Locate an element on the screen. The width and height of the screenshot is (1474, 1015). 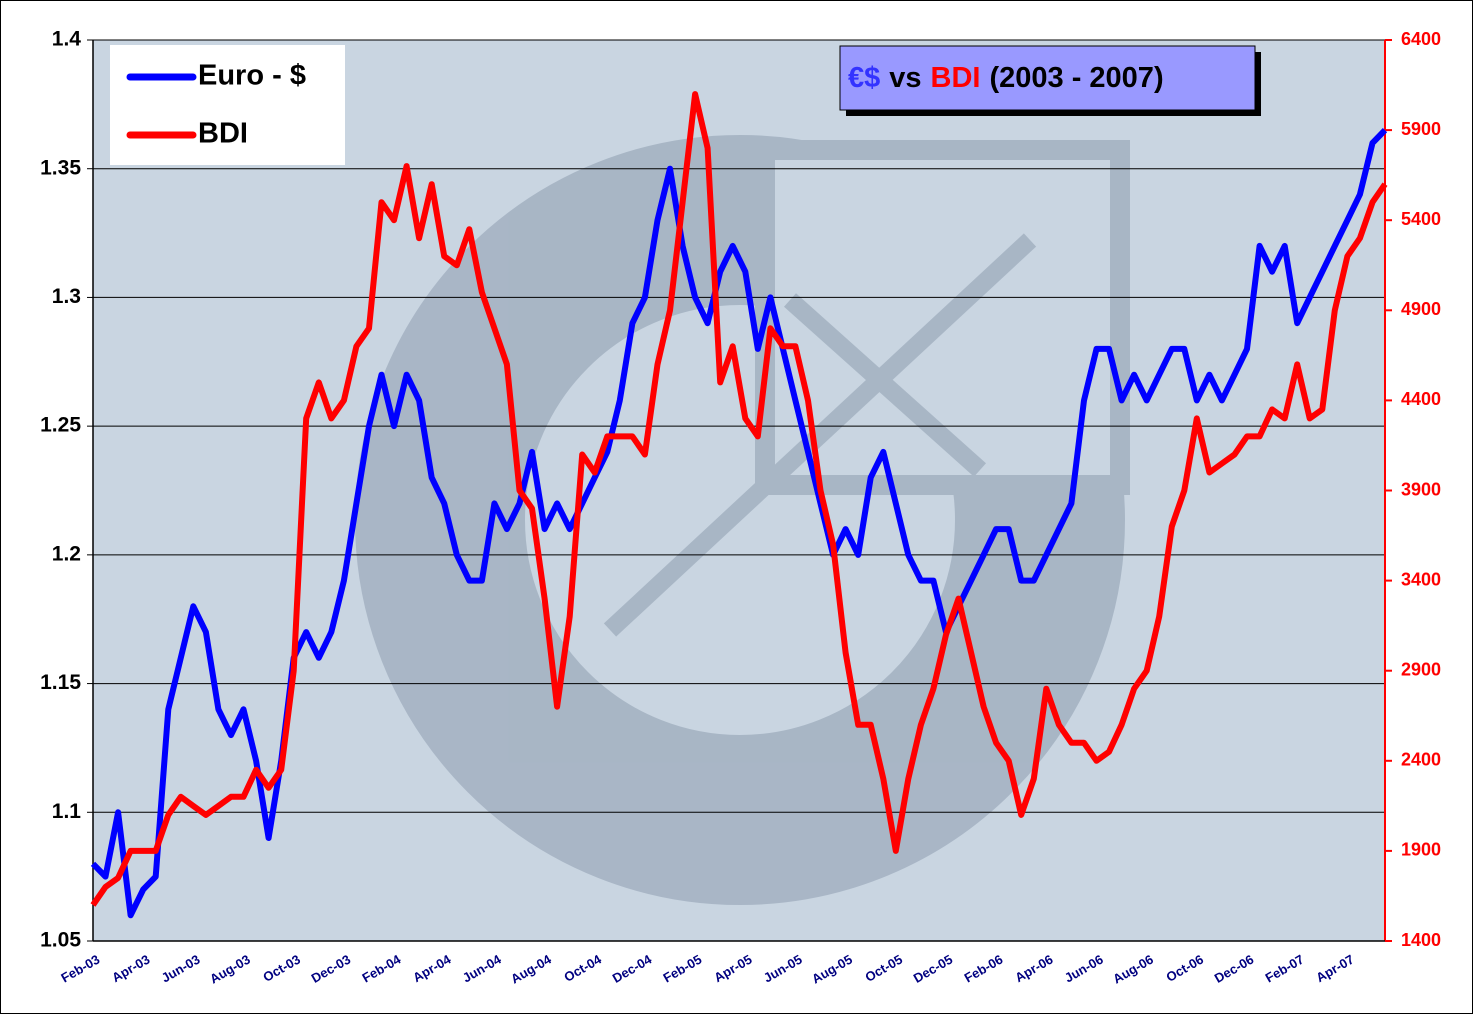
title-box is located at coordinates (1047, 78).